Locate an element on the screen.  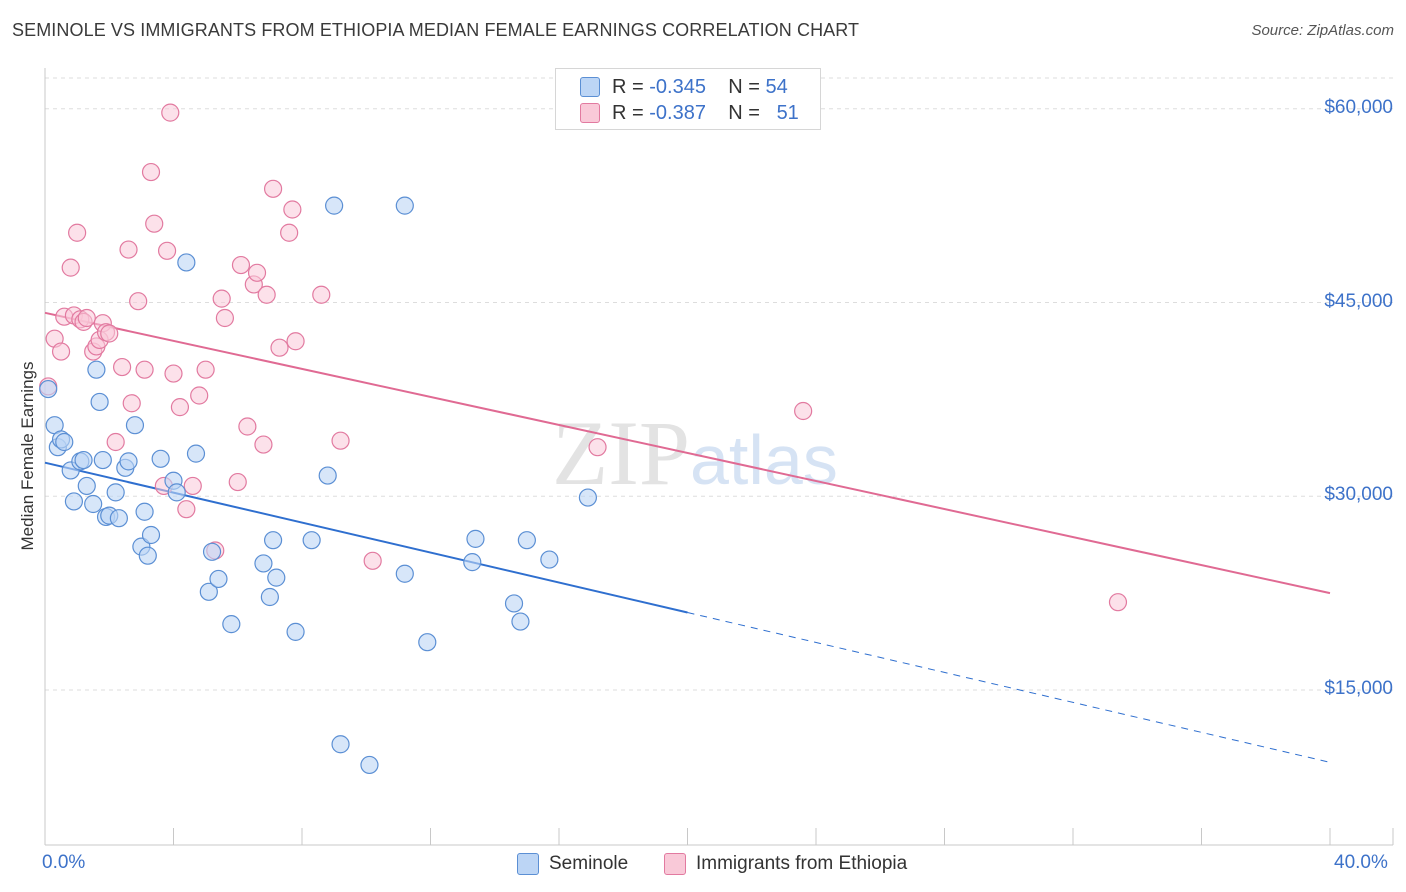
bottom-legend-seminole: Seminole is located at coordinates (572, 864).